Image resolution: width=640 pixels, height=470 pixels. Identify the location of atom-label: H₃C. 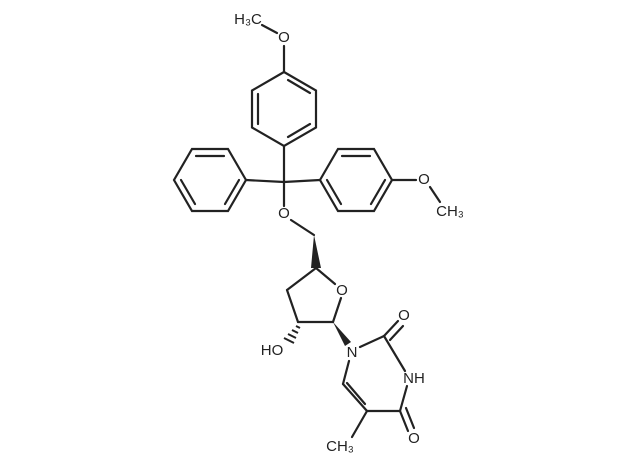
(248, 19).